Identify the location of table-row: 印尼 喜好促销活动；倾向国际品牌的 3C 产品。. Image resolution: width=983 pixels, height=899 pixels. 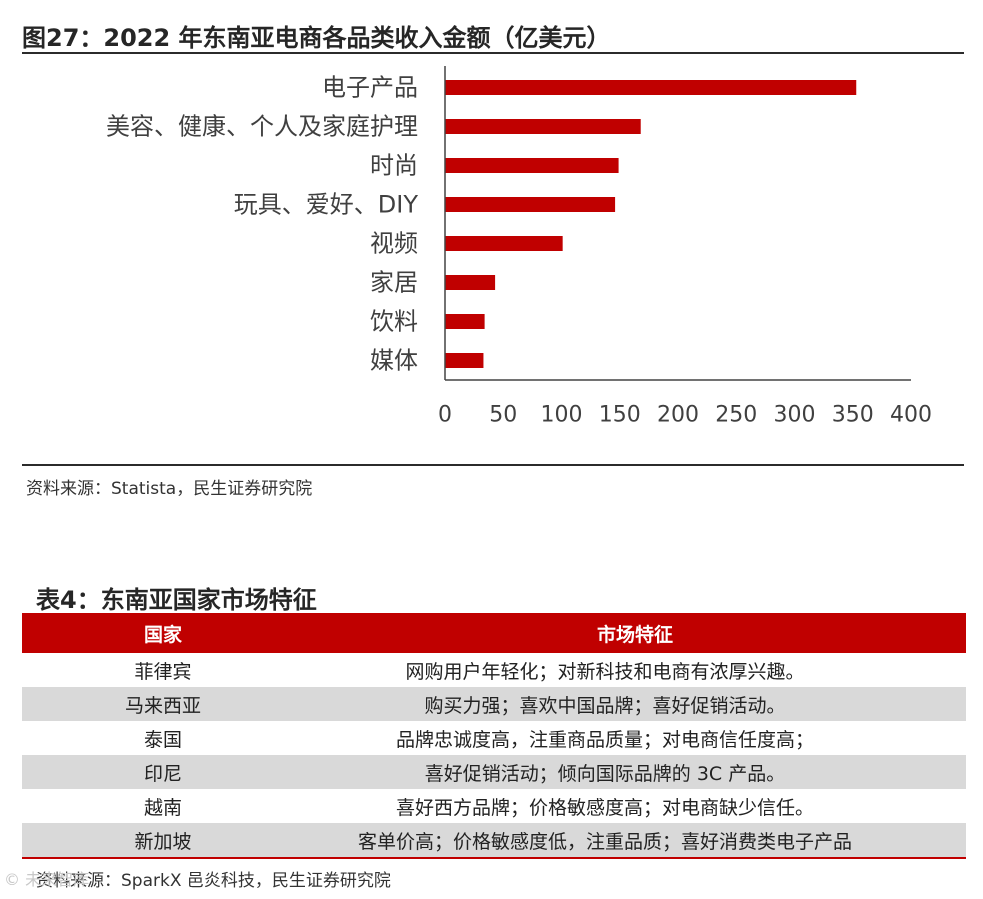
(494, 772).